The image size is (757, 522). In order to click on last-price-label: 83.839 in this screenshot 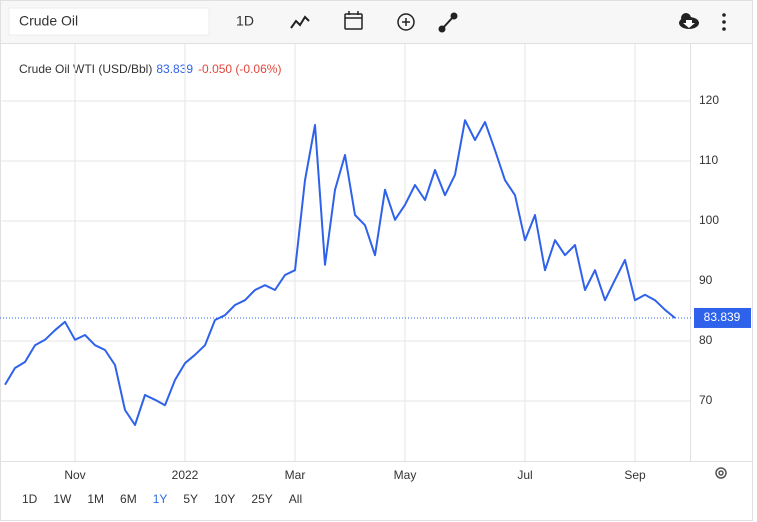, I will do `click(722, 317)`.